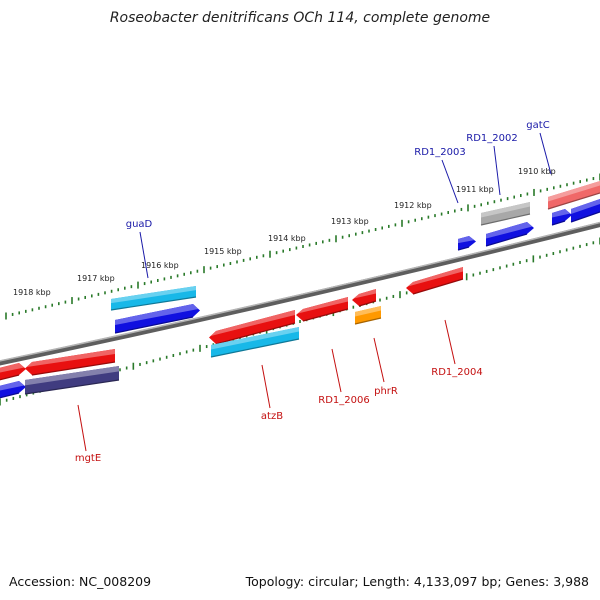 Image resolution: width=600 pixels, height=600 pixels. I want to click on svg-text: gatC, so click(537, 125).